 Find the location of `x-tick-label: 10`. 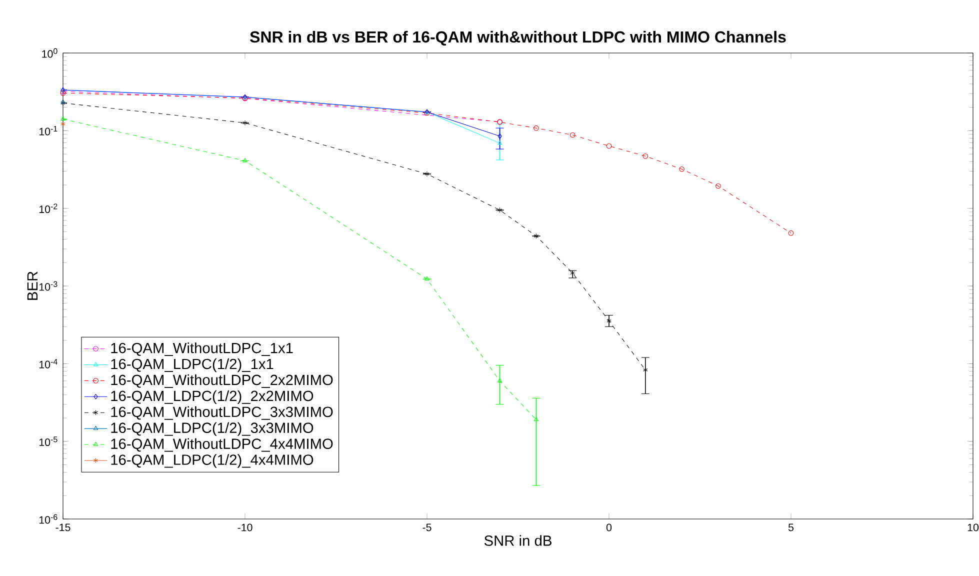

x-tick-label: 10 is located at coordinates (973, 528).